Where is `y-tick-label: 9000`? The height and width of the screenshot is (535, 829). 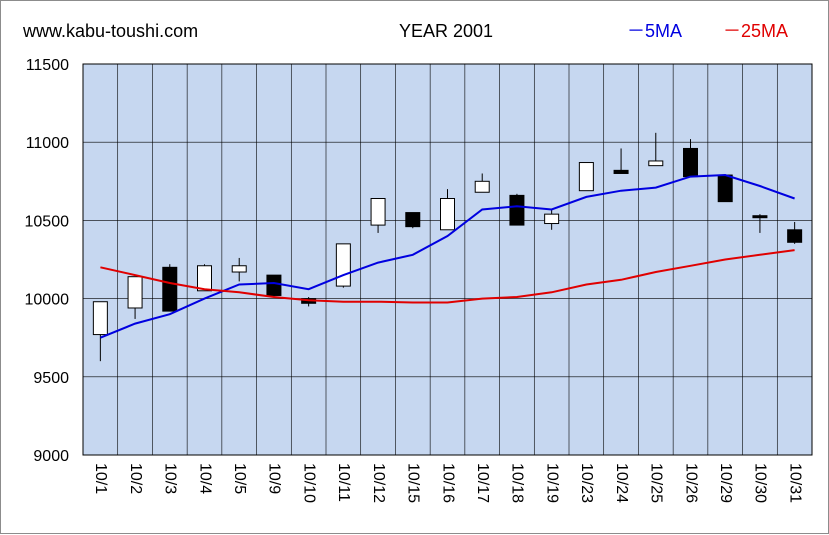
y-tick-label: 9000 is located at coordinates (51, 456).